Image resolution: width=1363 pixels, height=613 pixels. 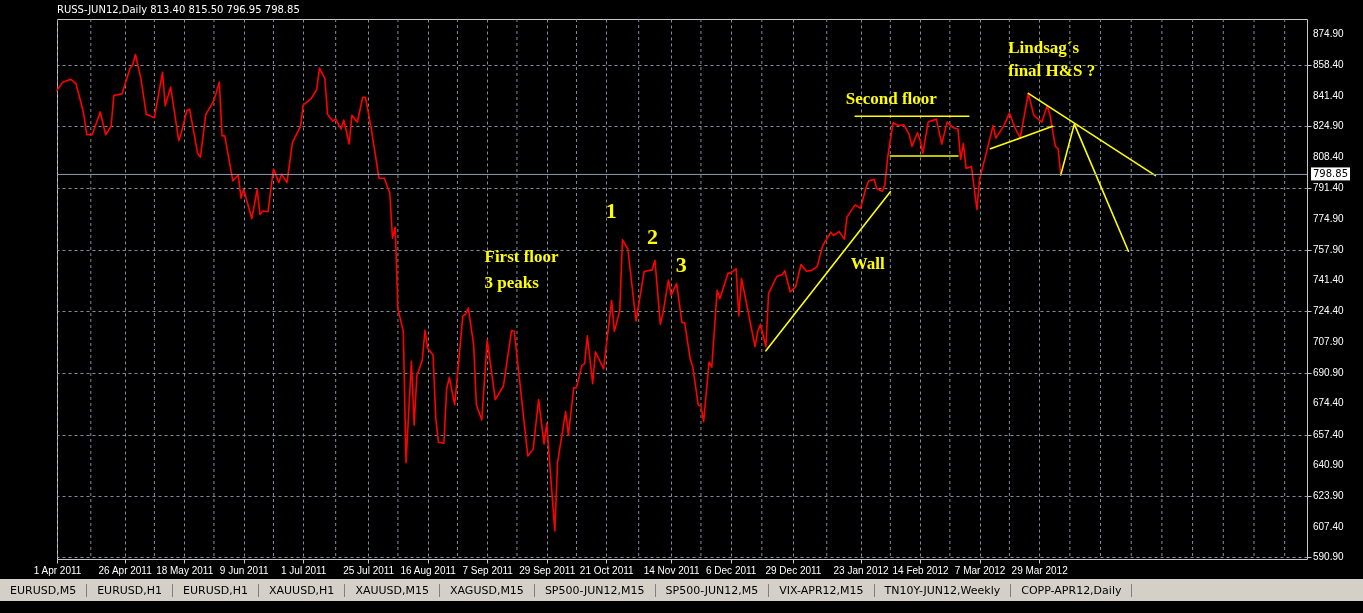 I want to click on annotation: 1, so click(x=611, y=210).